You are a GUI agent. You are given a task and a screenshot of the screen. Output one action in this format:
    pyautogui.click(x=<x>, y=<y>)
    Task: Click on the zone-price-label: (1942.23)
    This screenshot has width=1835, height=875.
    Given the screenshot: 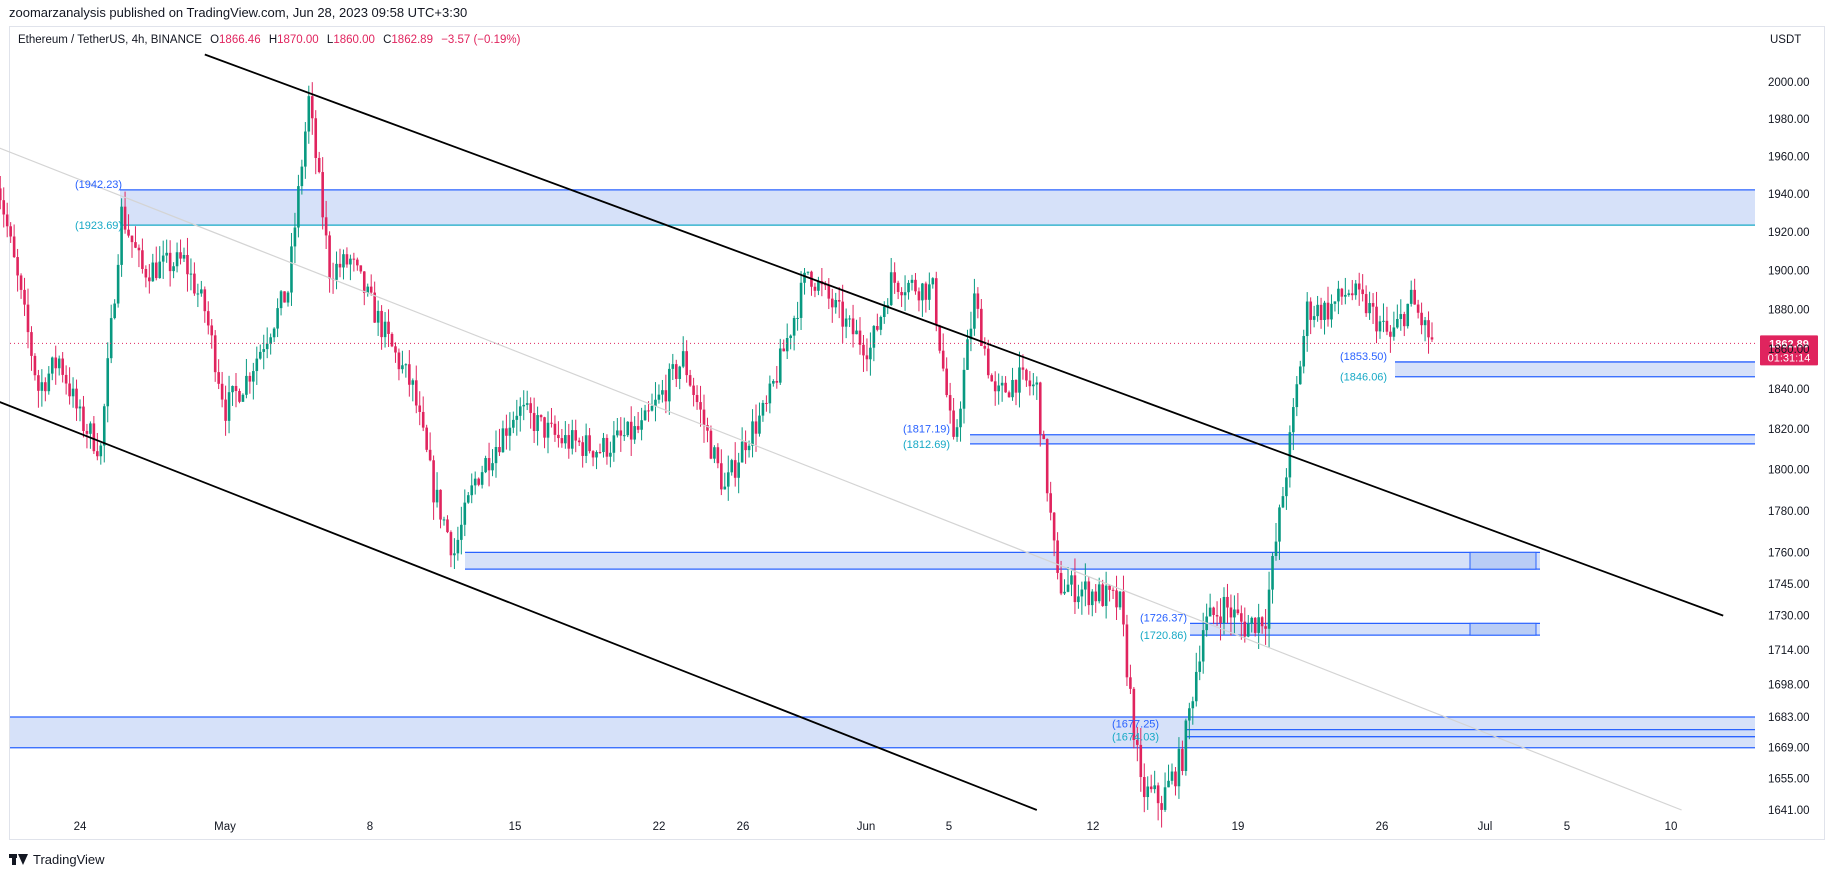 What is the action you would take?
    pyautogui.click(x=98, y=185)
    